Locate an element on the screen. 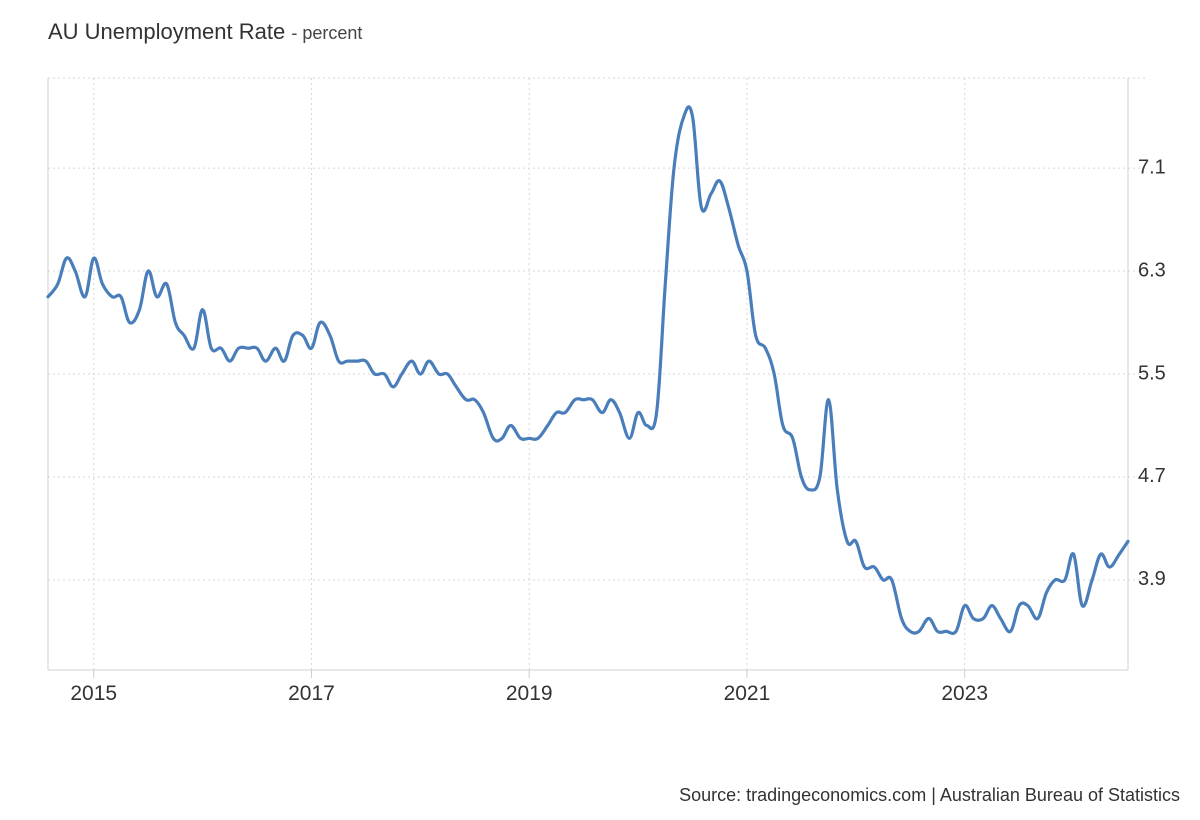 This screenshot has width=1200, height=820. x-tick-label: 2015 is located at coordinates (93, 693).